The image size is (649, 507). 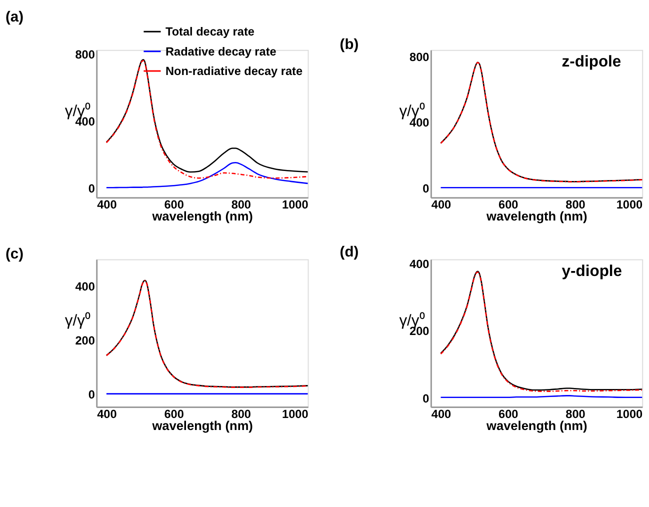 I want to click on chart-title: (b), so click(x=349, y=44).